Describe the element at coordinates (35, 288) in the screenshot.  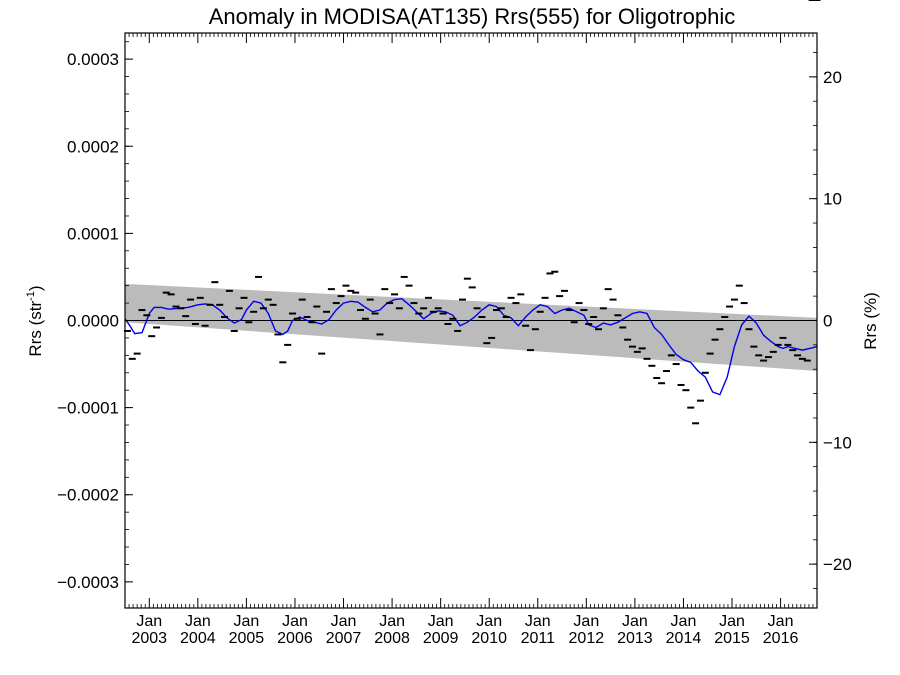
I see `left-axis-label-close: )` at that location.